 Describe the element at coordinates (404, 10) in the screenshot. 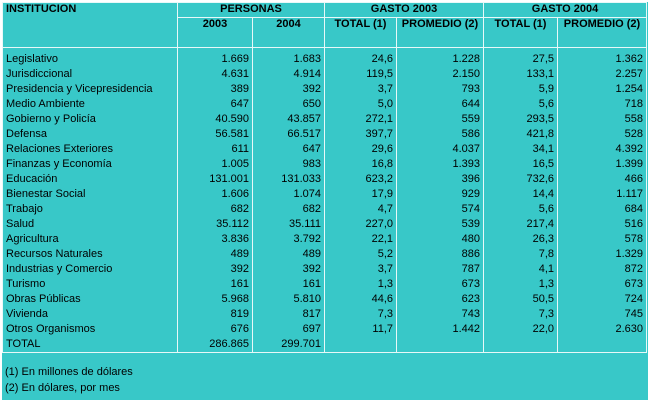

I see `group-header: GASTO 2003` at that location.